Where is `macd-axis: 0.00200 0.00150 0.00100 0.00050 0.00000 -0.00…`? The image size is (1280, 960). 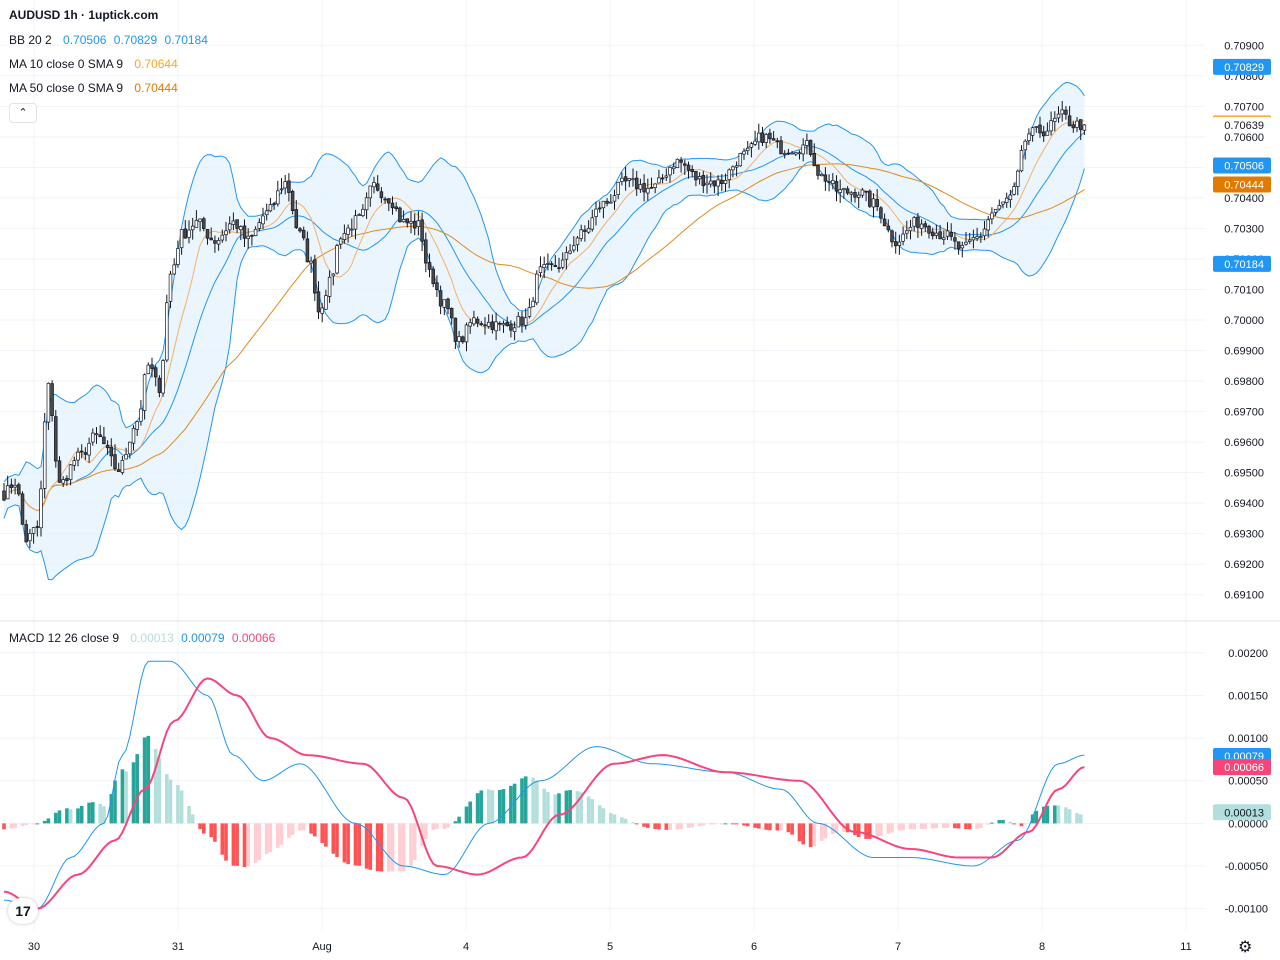
macd-axis: 0.00200 0.00150 0.00100 0.00050 0.00000 -0.00… is located at coordinates (1242, 782).